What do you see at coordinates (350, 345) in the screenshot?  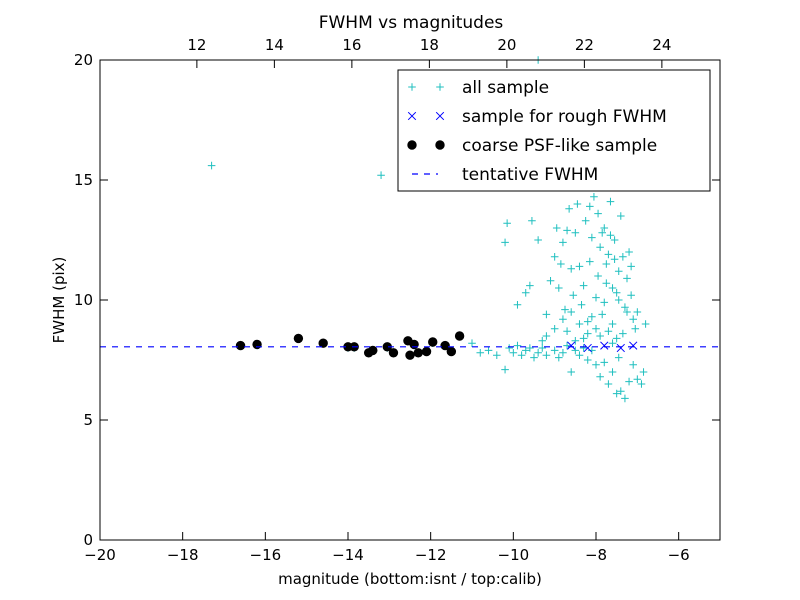 I see `series-circle` at bounding box center [350, 345].